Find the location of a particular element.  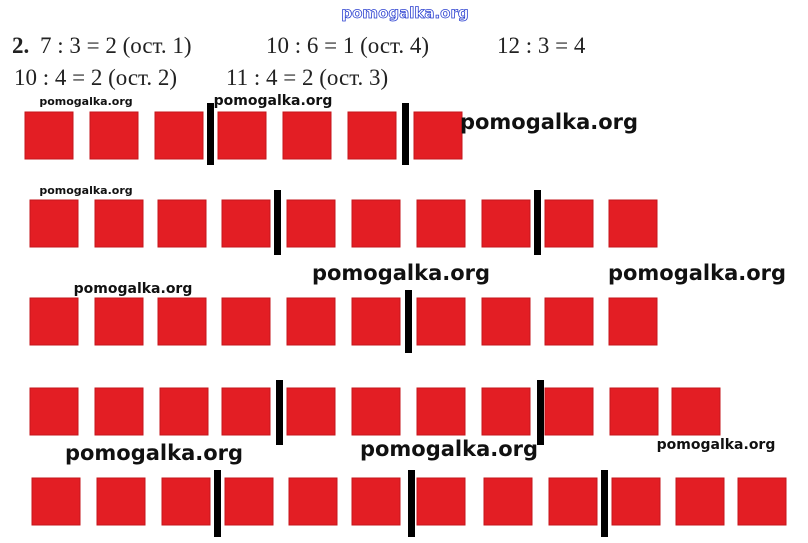

equation: 10 : 4 = 2 (ост. 2) is located at coordinates (95, 77).